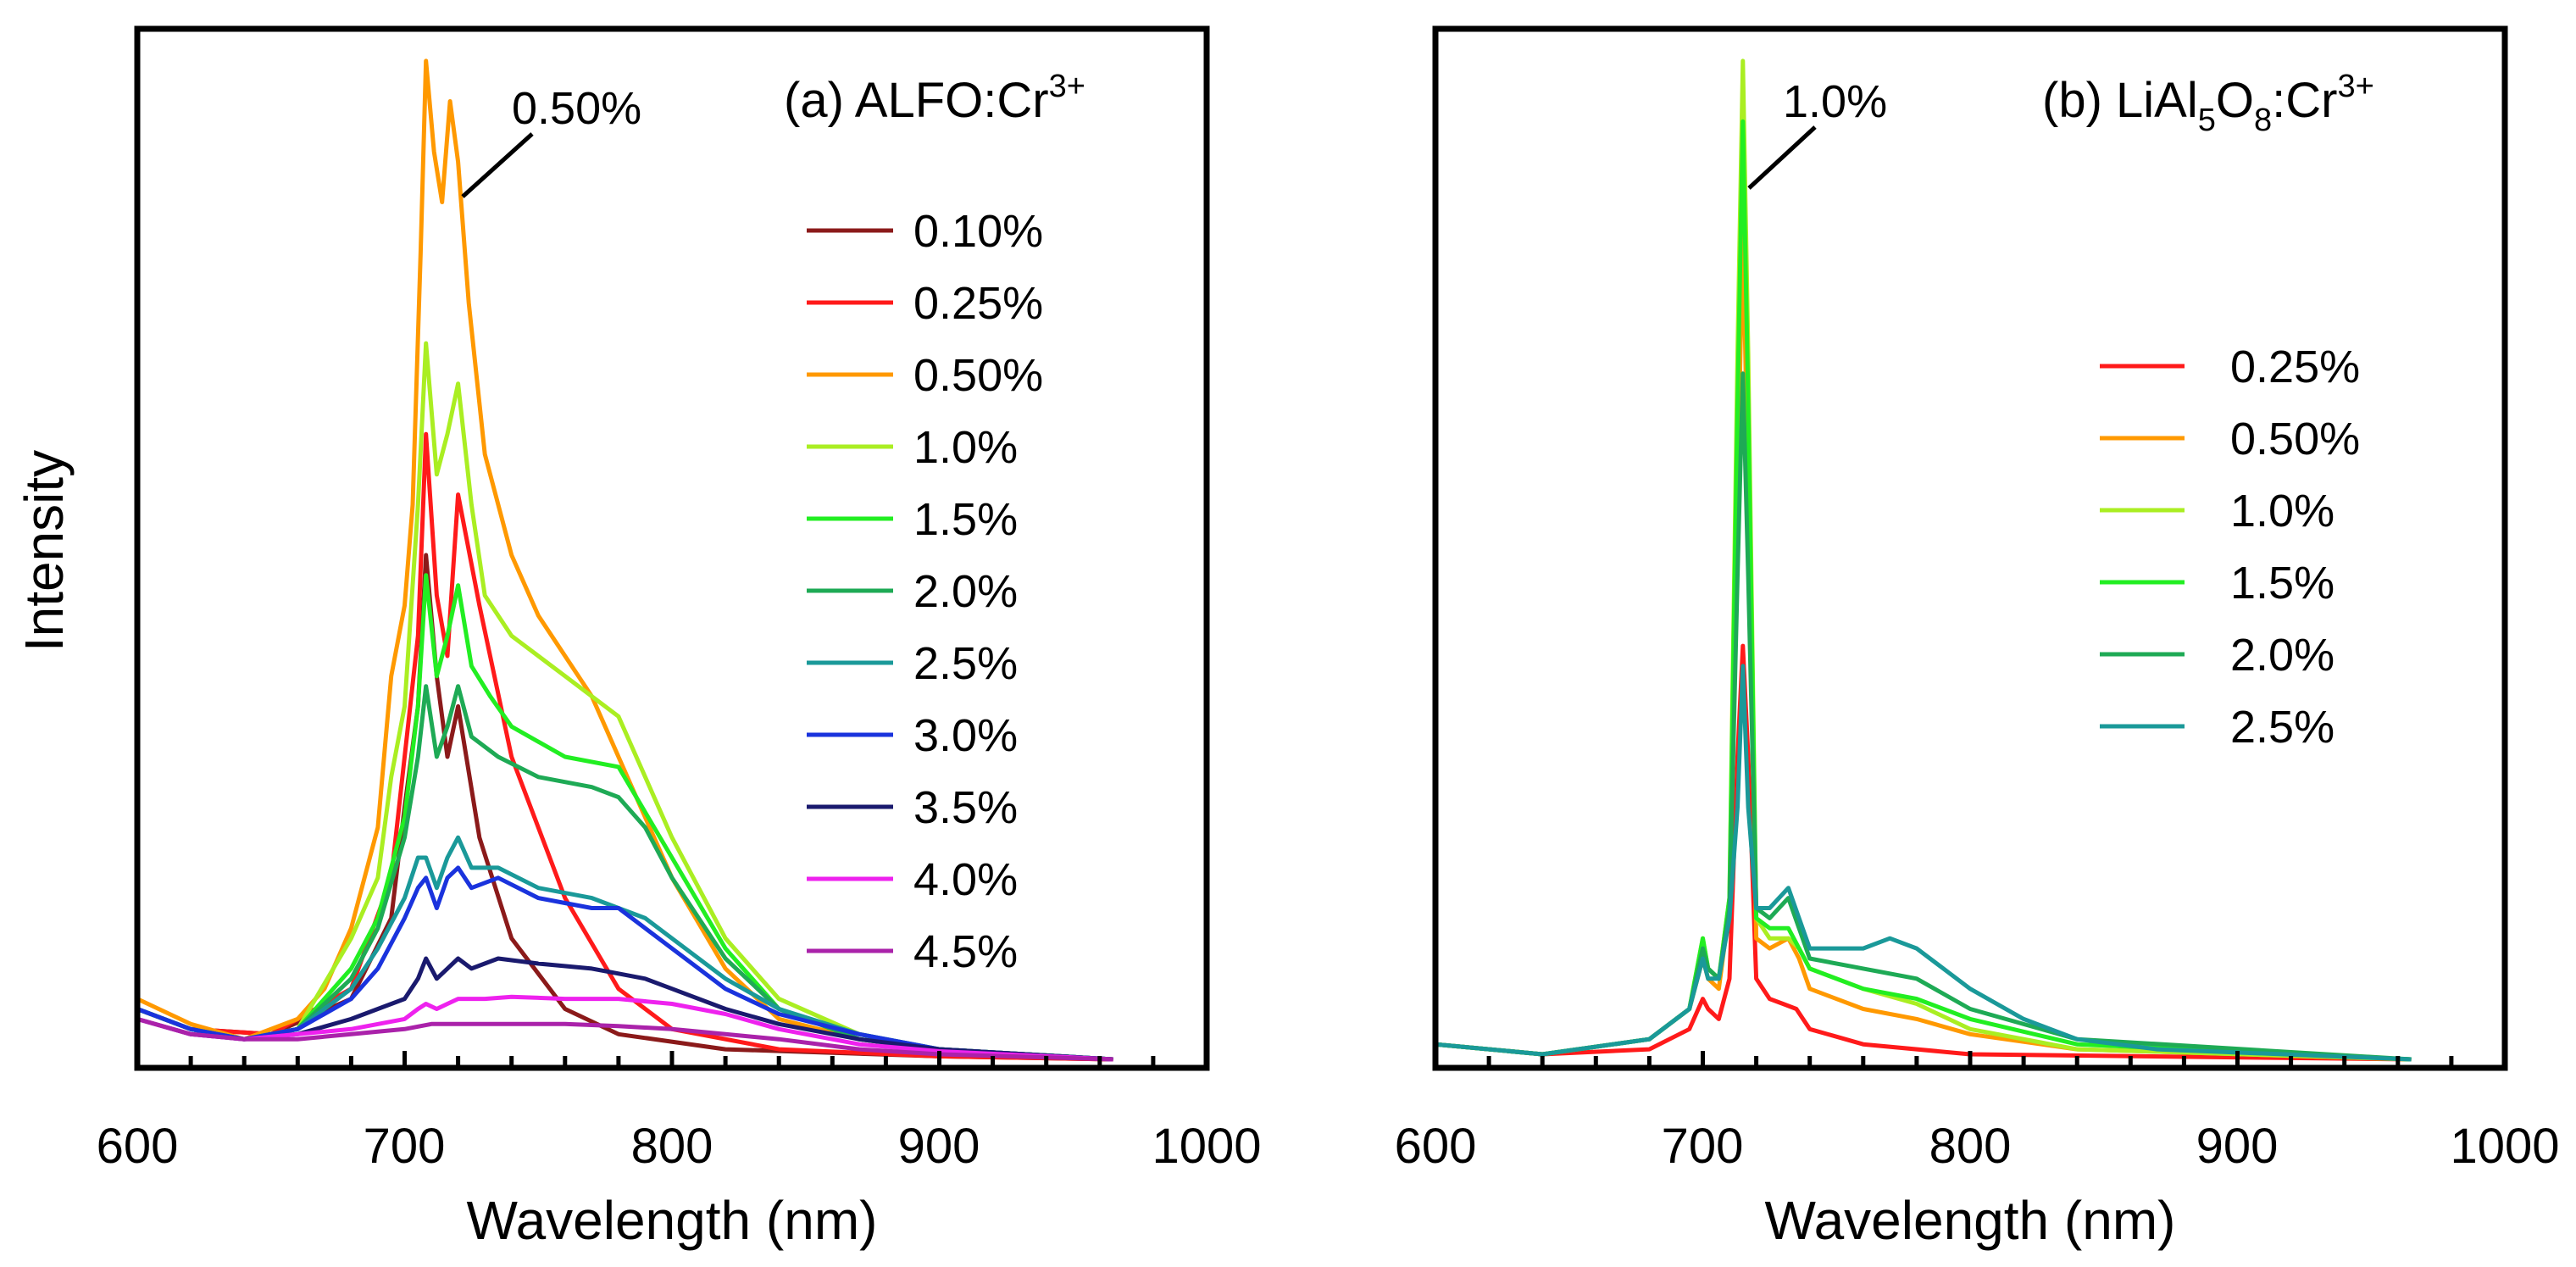  I want to click on panel-b-title: (b) LiAl5O8:Cr3+, so click(2208, 103).